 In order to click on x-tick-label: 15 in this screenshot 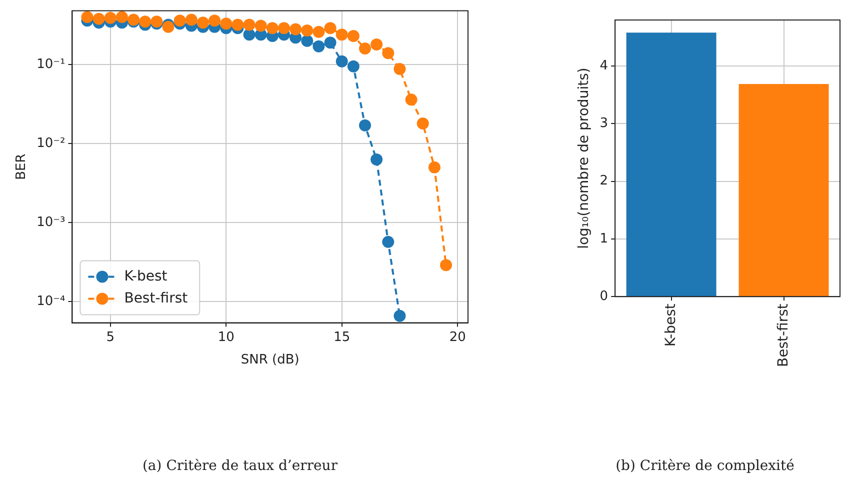, I will do `click(342, 337)`.